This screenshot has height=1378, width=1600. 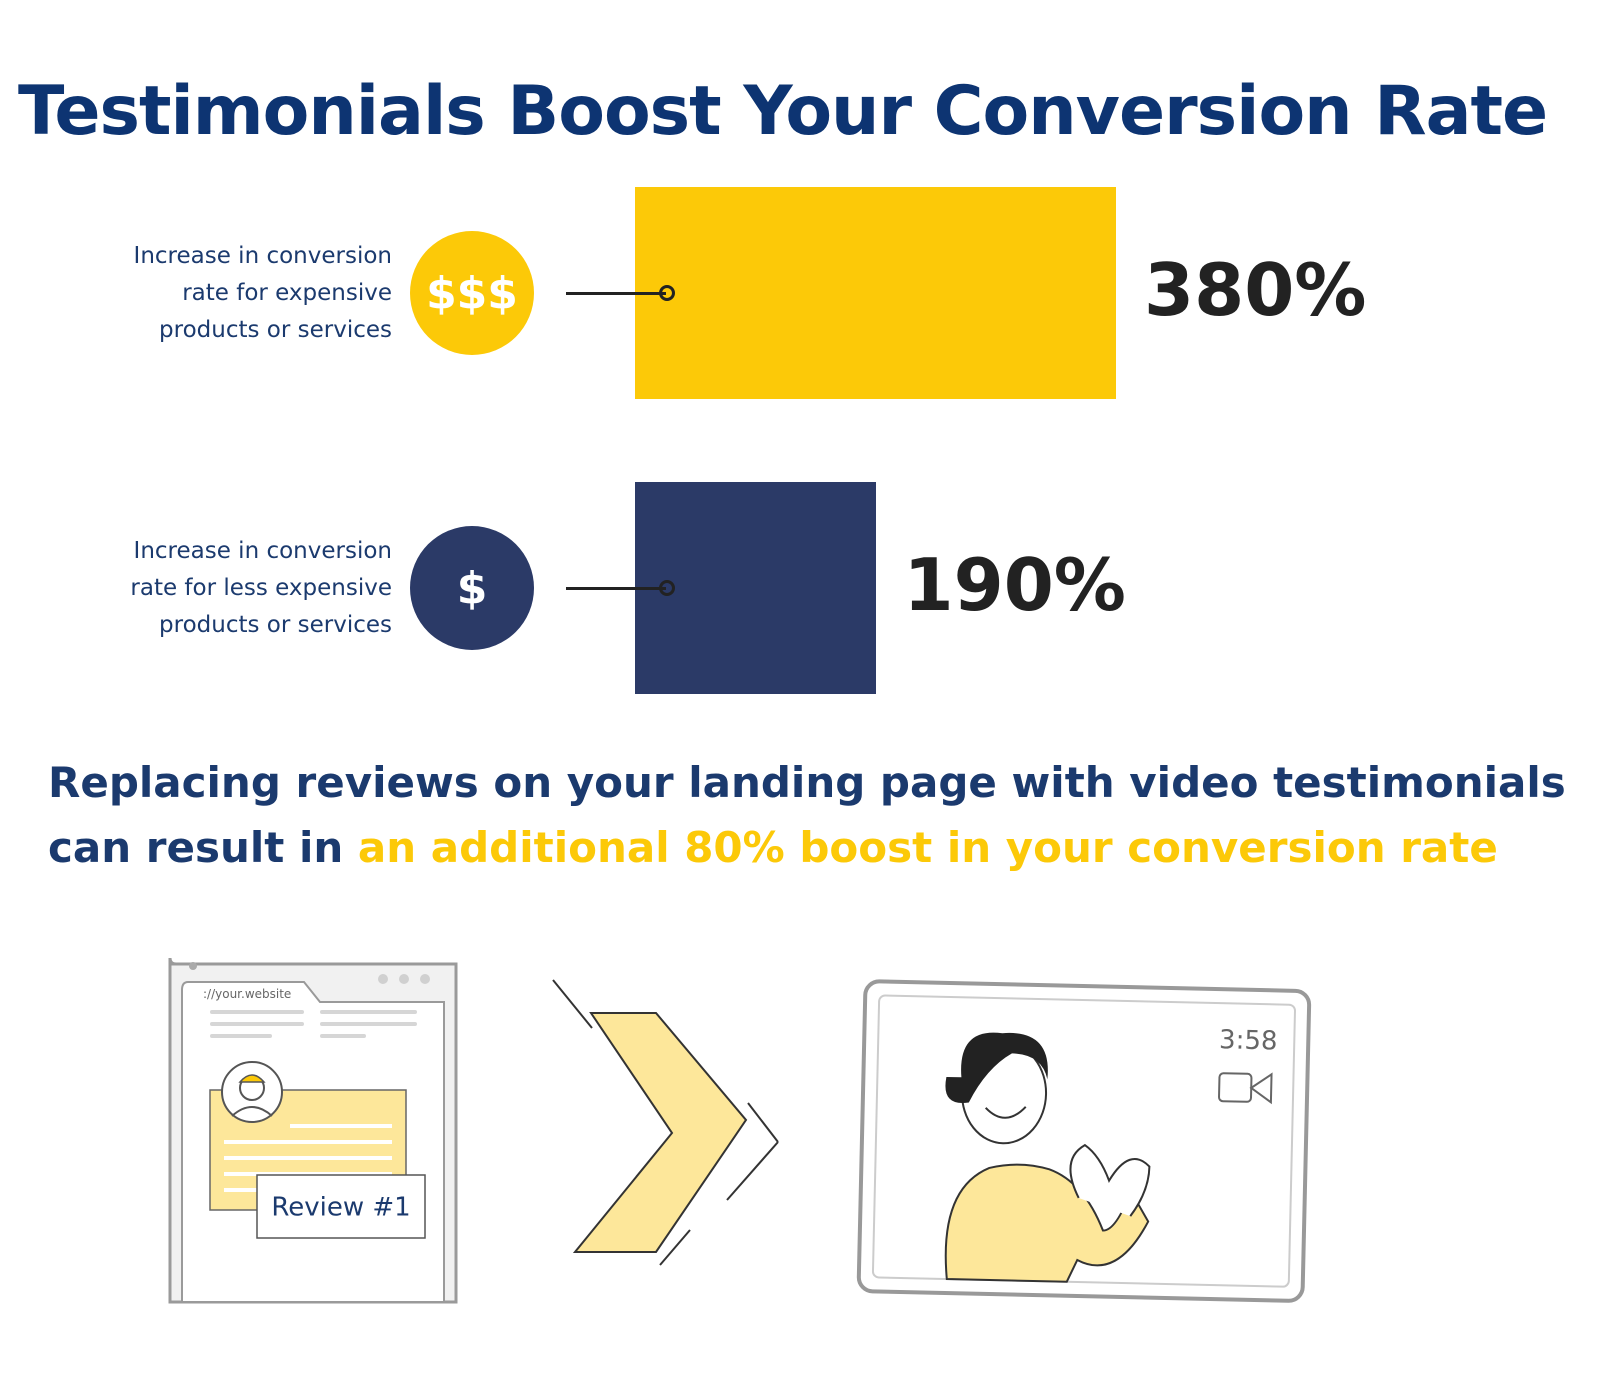 What do you see at coordinates (1014, 585) in the screenshot?
I see `value-label: 190%` at bounding box center [1014, 585].